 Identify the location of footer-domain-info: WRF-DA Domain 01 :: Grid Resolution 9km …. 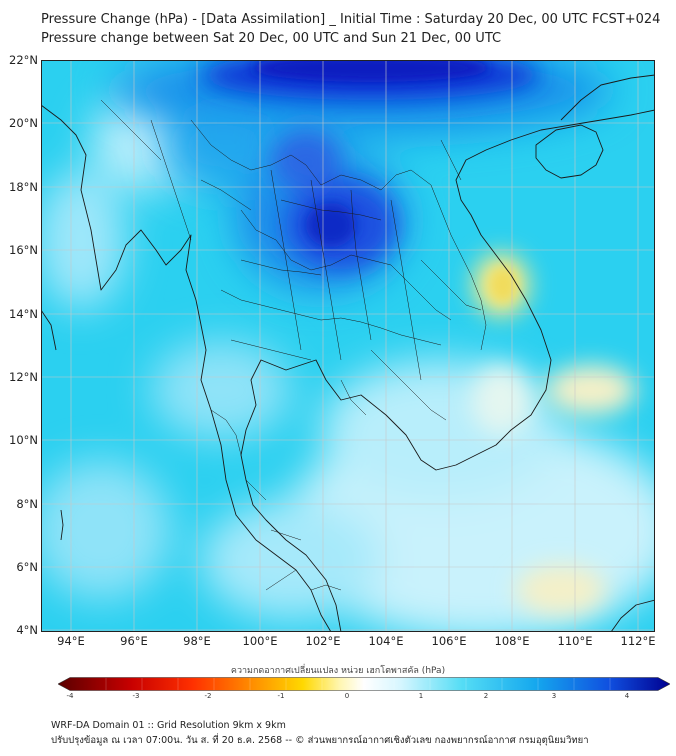
(168, 725).